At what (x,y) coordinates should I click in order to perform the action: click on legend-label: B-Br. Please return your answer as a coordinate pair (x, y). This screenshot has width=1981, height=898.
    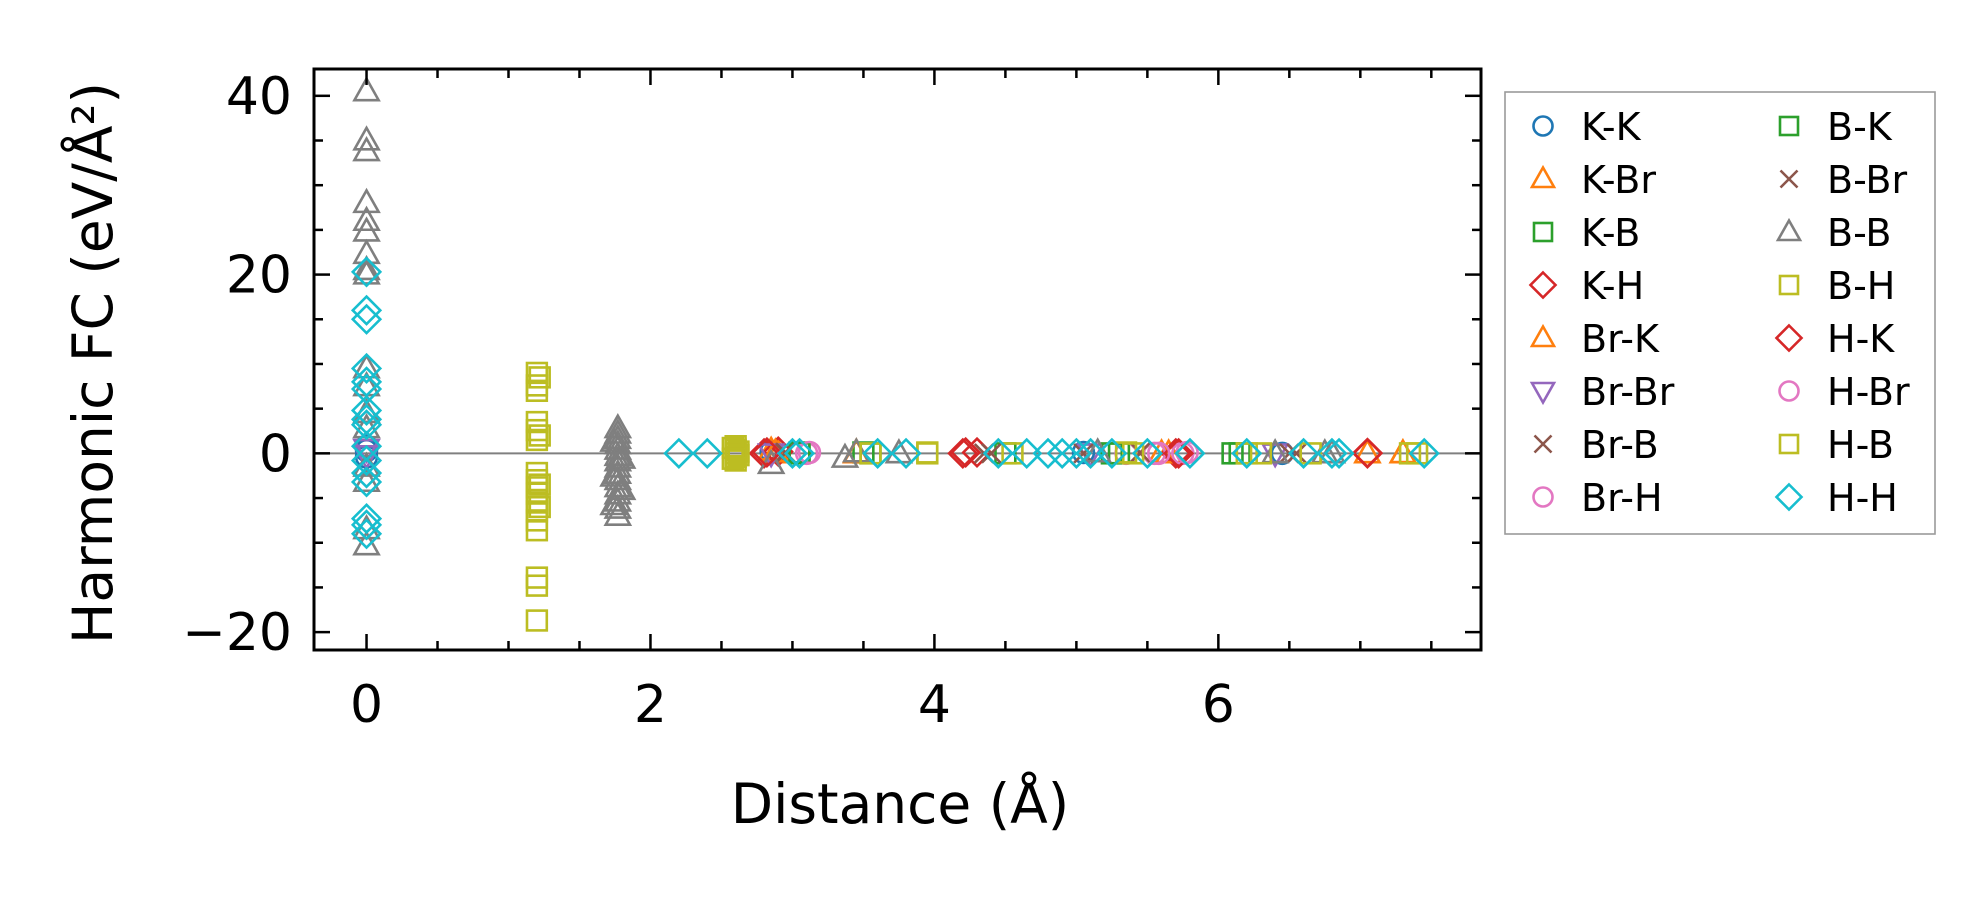
    Looking at the image, I should click on (1867, 180).